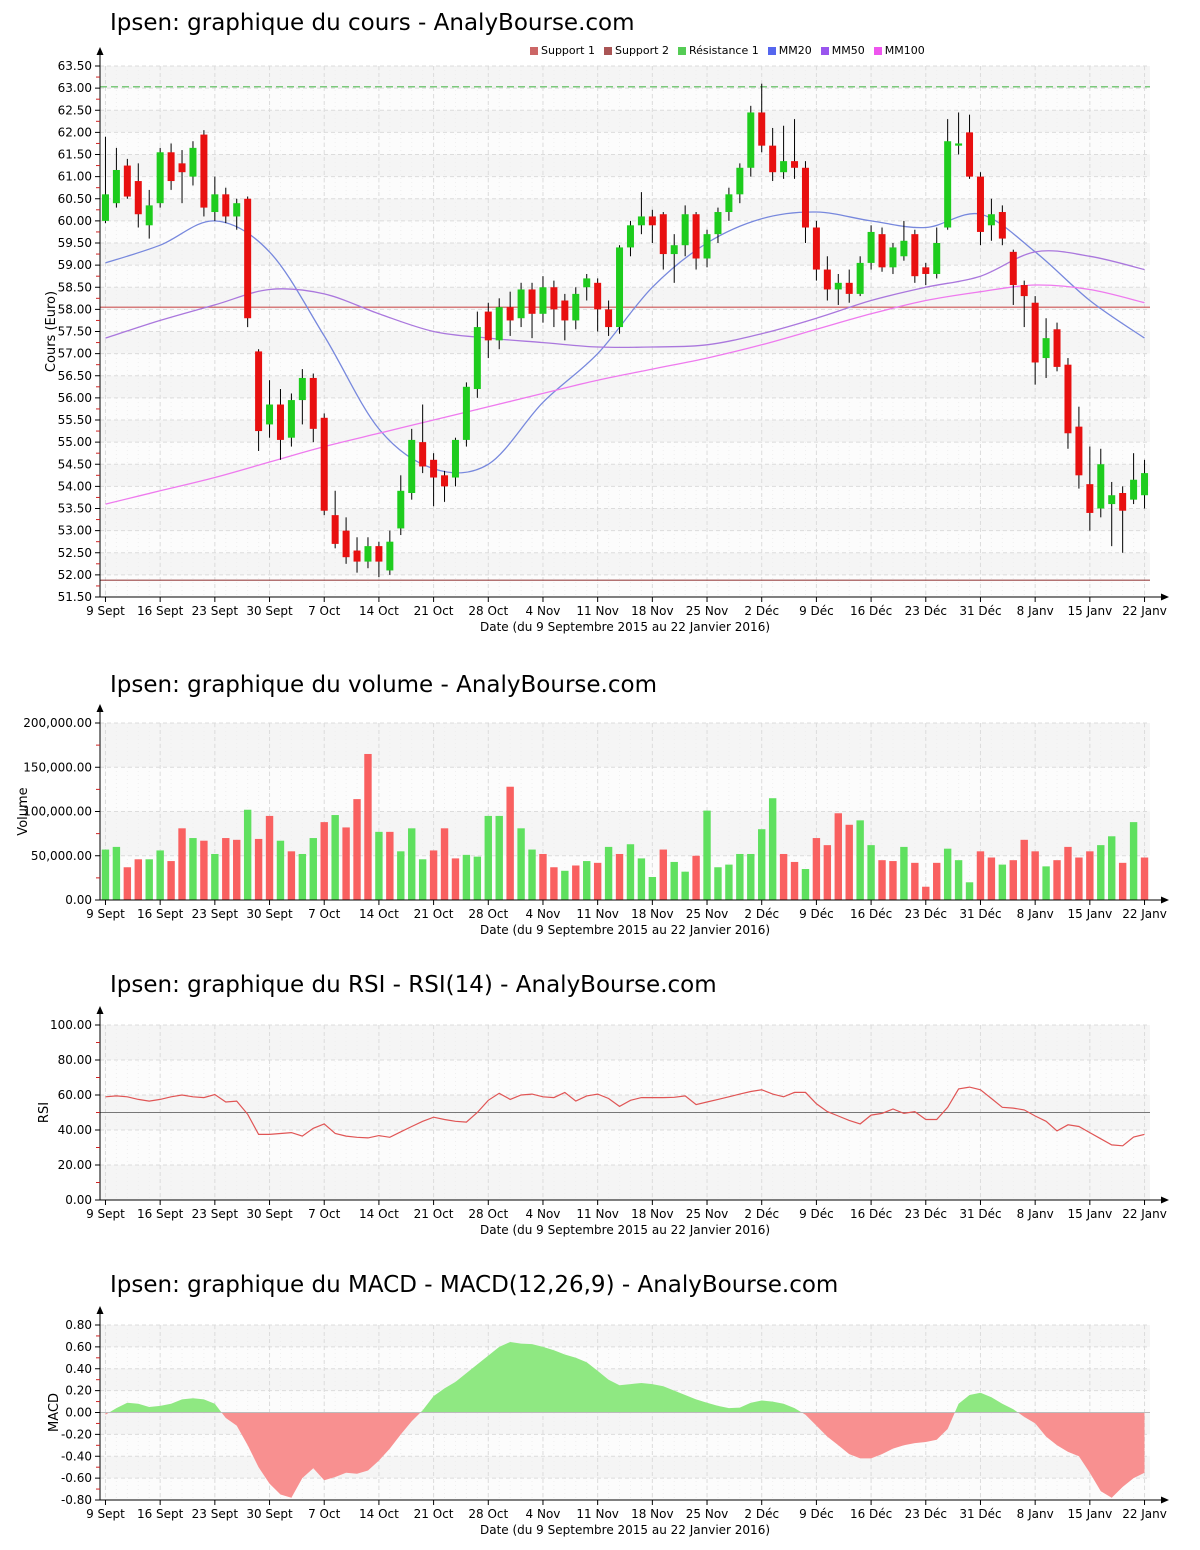  What do you see at coordinates (75, 420) in the screenshot?
I see `y-tick-label: 55.50` at bounding box center [75, 420].